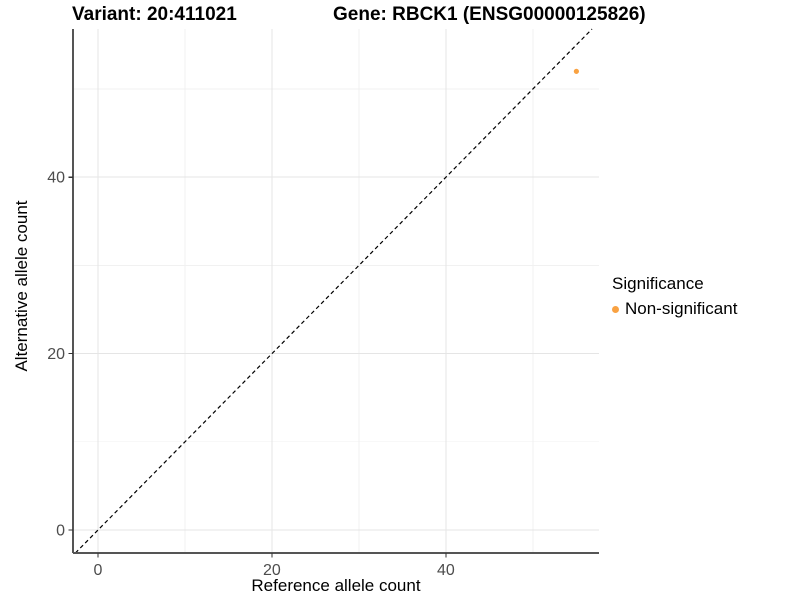 The height and width of the screenshot is (600, 800). Describe the element at coordinates (681, 308) in the screenshot. I see `legend-item-label: Non-significant` at that location.